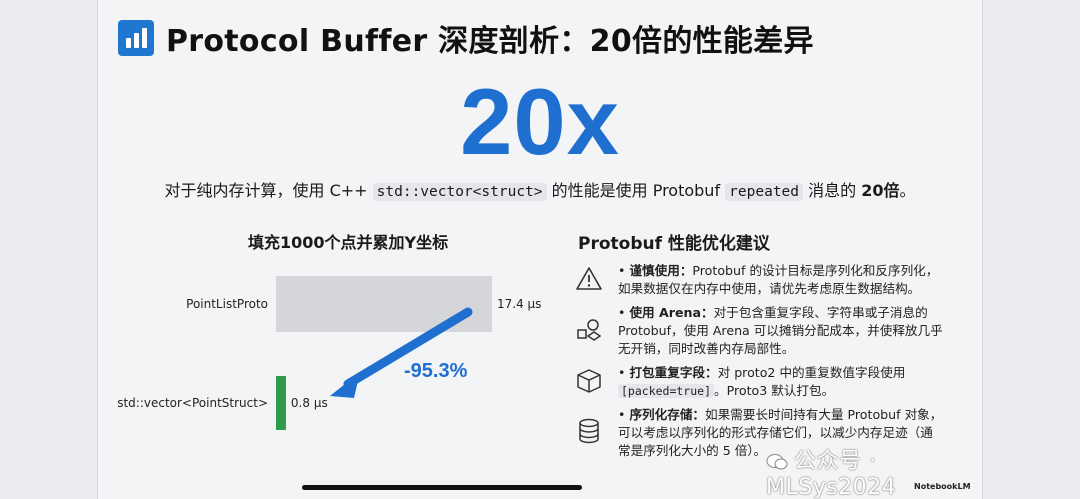  What do you see at coordinates (907, 190) in the screenshot?
I see `subline-part4: 。` at bounding box center [907, 190].